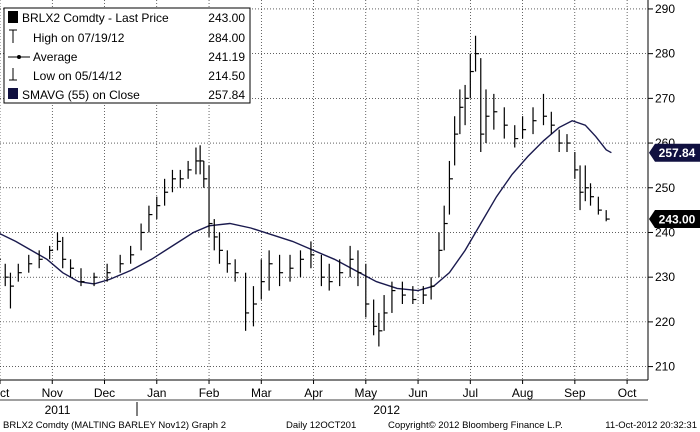 The height and width of the screenshot is (432, 700). Describe the element at coordinates (665, 188) in the screenshot. I see `y-tick-label: 250` at that location.